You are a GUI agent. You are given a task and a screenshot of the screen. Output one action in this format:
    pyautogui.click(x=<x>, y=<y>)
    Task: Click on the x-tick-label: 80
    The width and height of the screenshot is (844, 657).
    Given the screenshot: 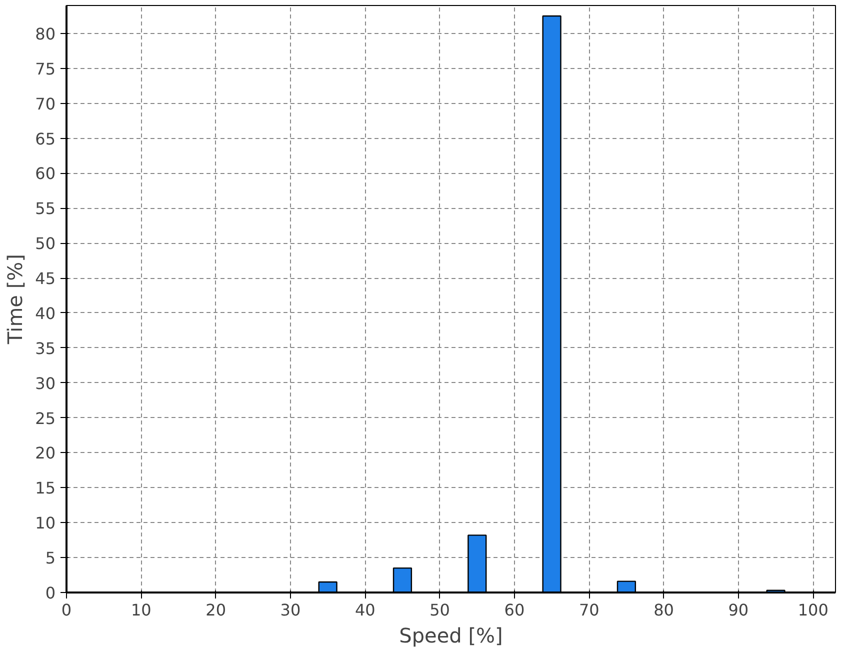 What is the action you would take?
    pyautogui.click(x=664, y=610)
    